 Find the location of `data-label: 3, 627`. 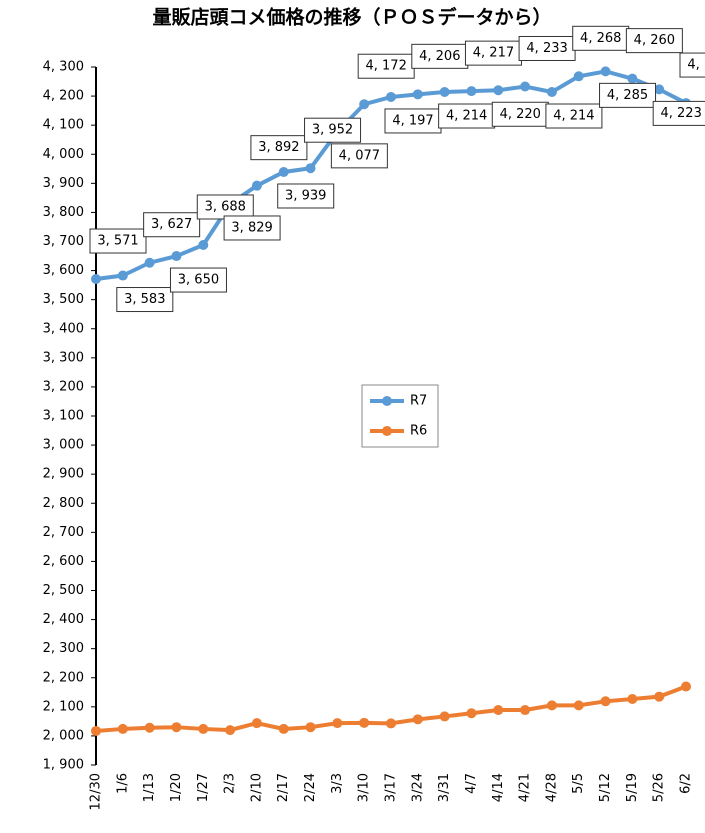

data-label: 3, 627 is located at coordinates (172, 225).